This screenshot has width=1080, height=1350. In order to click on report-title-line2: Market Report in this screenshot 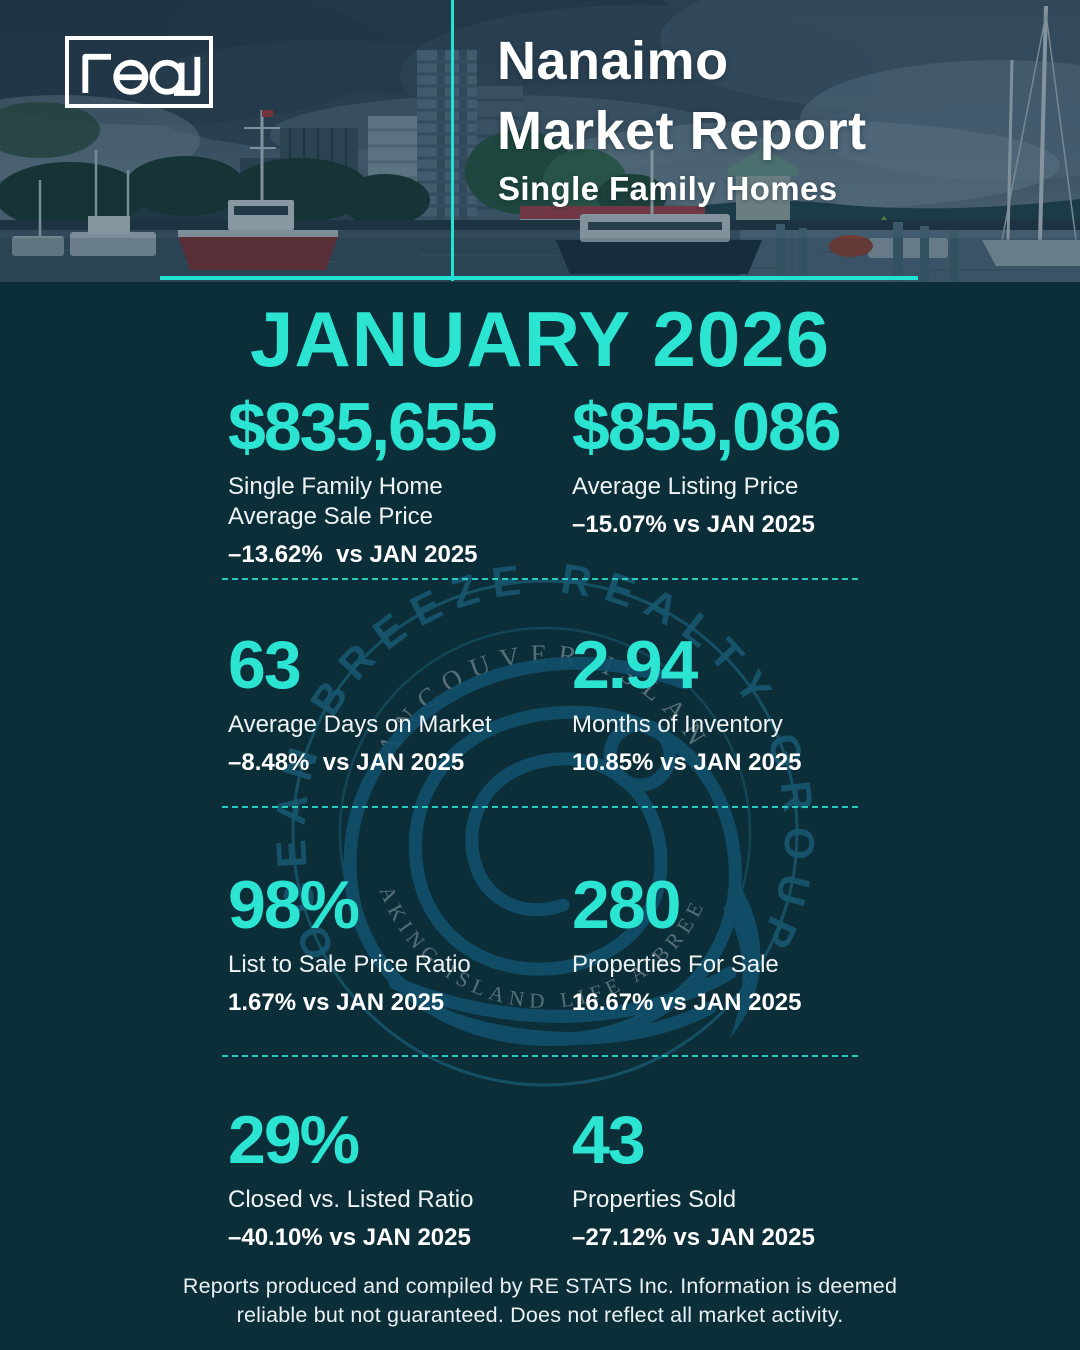, I will do `click(682, 131)`.